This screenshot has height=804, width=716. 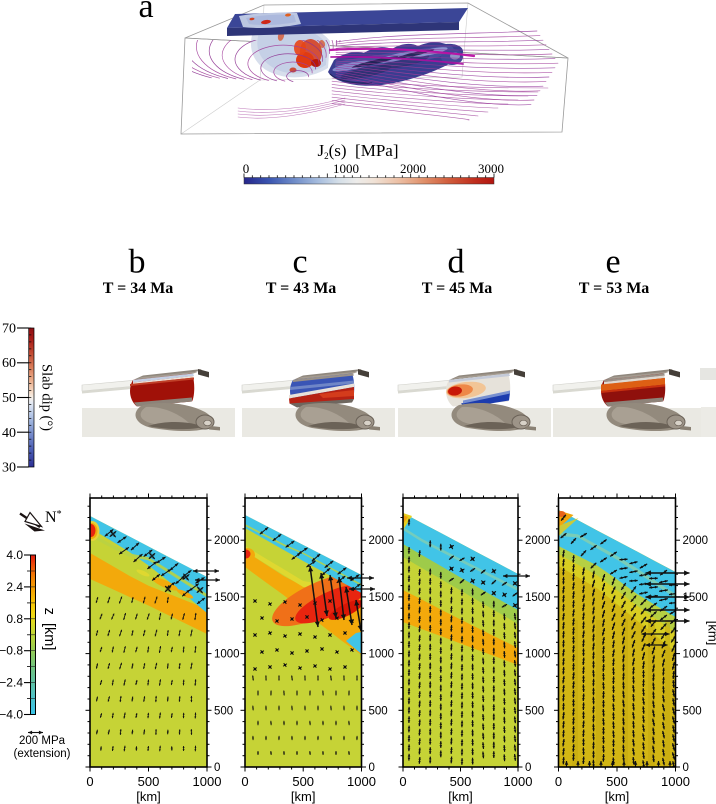 What do you see at coordinates (42, 754) in the screenshot?
I see `svg-text: (extension)` at bounding box center [42, 754].